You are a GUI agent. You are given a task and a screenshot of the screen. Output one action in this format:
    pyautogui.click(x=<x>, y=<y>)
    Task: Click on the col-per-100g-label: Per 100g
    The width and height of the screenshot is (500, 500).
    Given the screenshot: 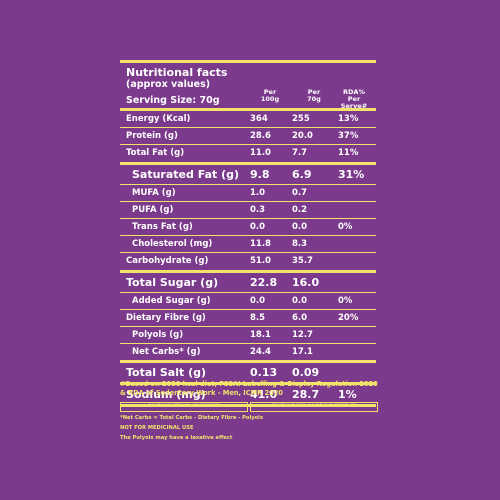 What is the action you would take?
    pyautogui.click(x=270, y=95)
    